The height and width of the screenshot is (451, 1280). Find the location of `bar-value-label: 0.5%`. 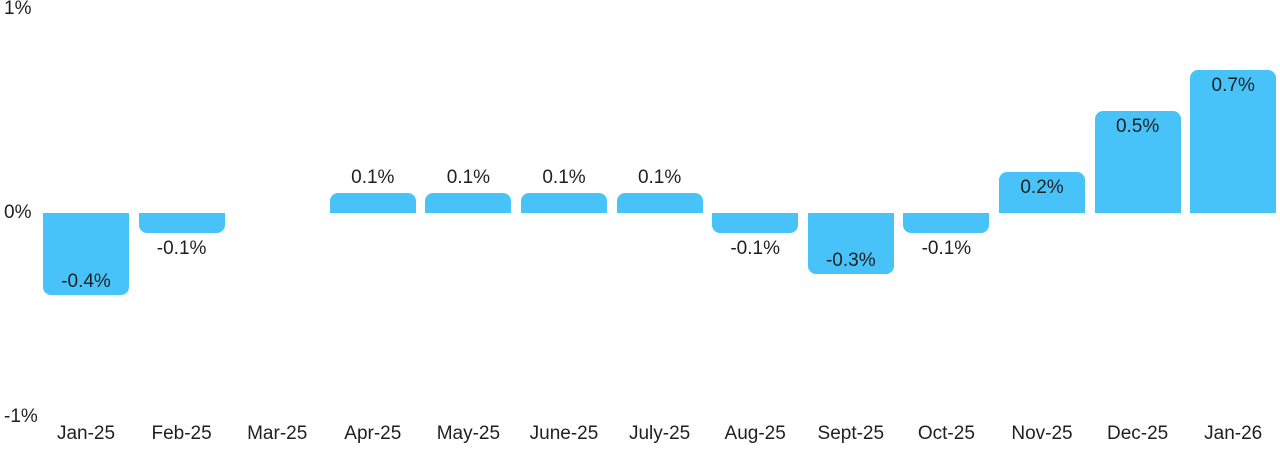

bar-value-label: 0.5% is located at coordinates (1137, 126).